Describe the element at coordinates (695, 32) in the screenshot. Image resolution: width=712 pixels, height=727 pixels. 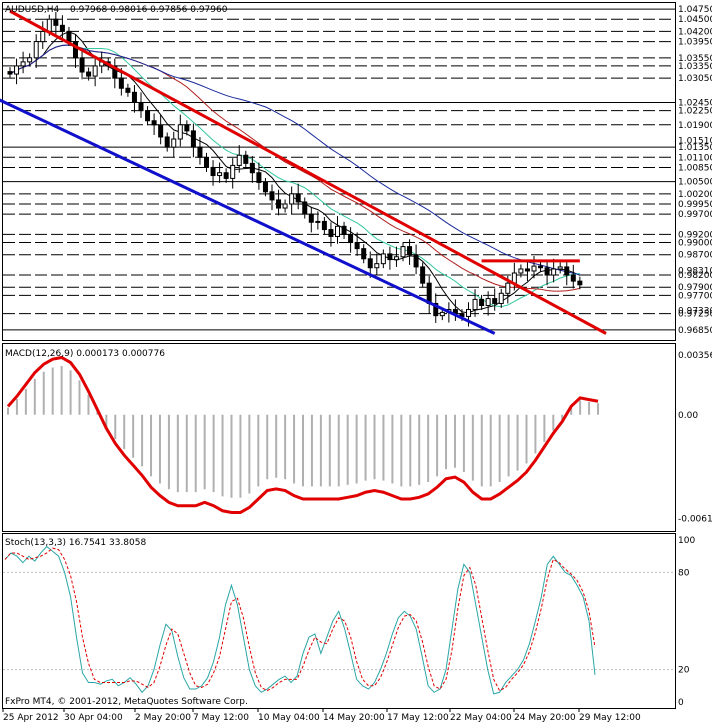
I see `price-tick-label: 1.04200` at that location.